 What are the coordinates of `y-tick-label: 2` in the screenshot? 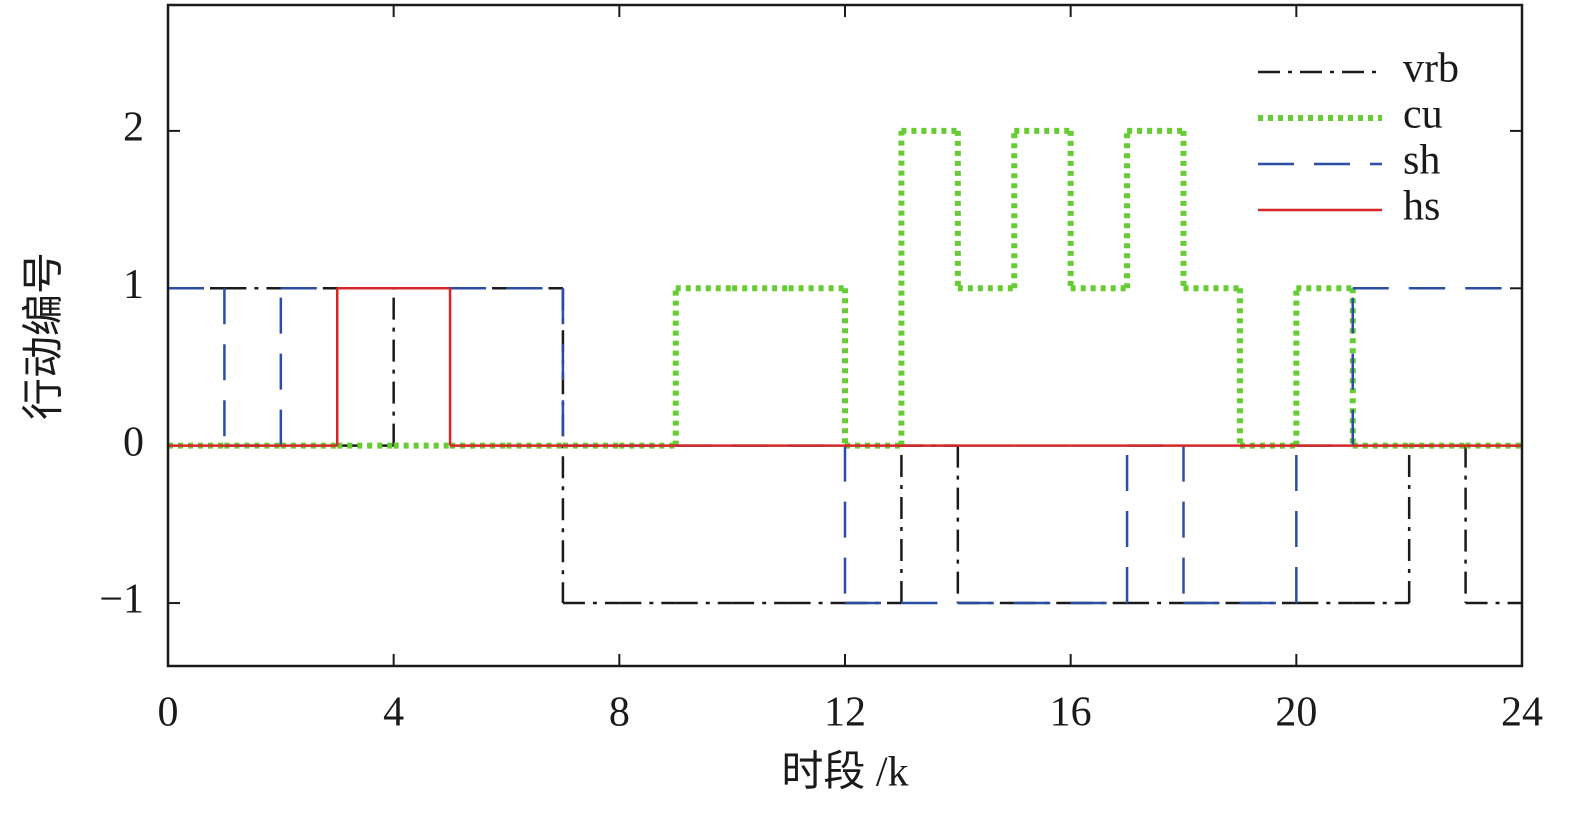 It's located at (133, 128).